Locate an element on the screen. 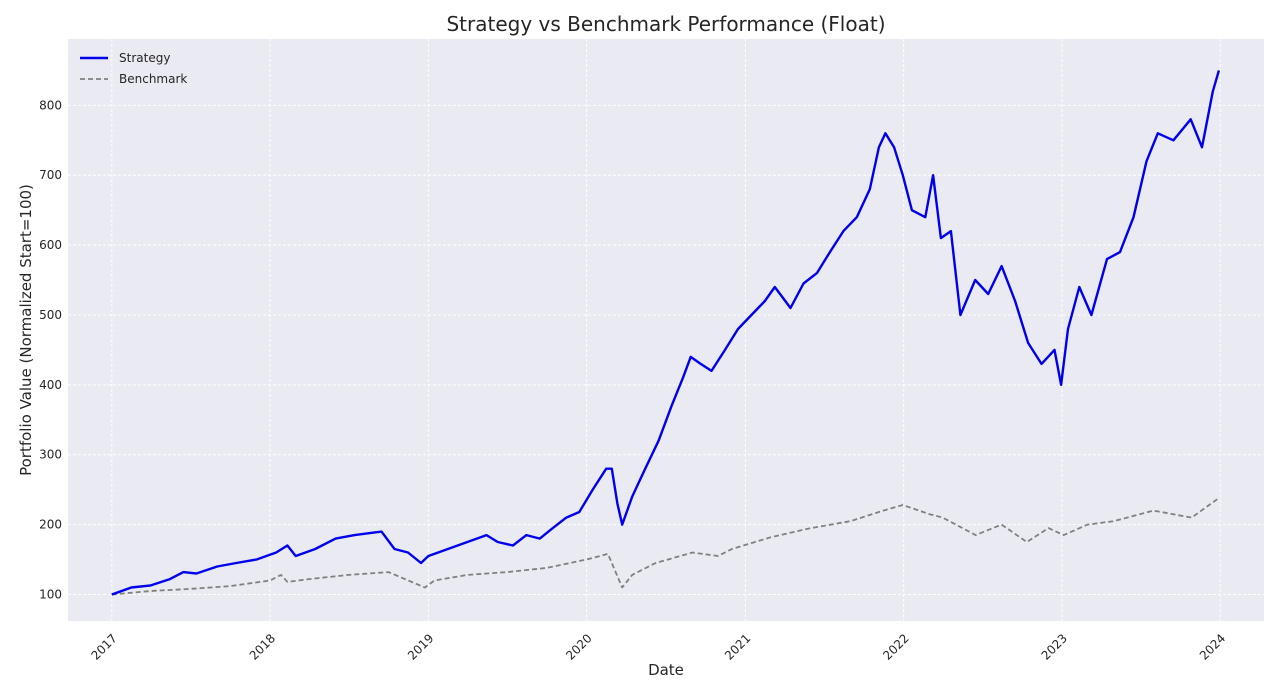 This screenshot has height=692, width=1280. legend-label-benchmark: Benchmark is located at coordinates (153, 79).